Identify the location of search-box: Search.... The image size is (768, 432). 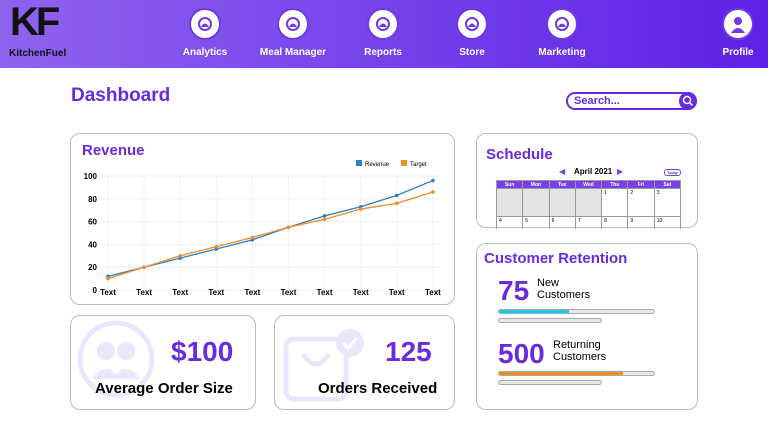
(631, 101).